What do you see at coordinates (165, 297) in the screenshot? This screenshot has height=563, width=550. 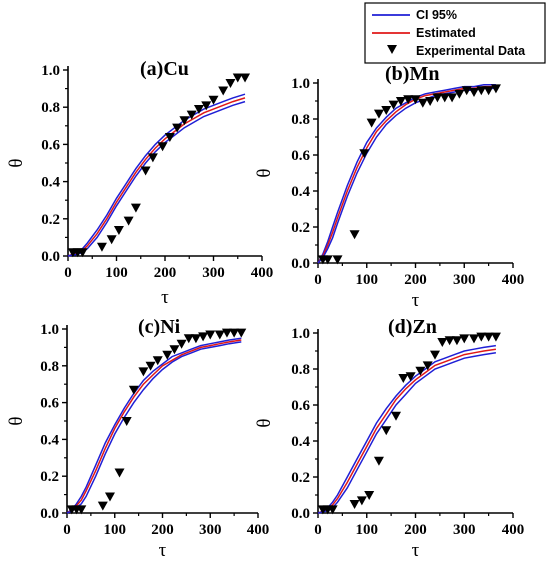 I see `x-axis-label-cu: τ` at bounding box center [165, 297].